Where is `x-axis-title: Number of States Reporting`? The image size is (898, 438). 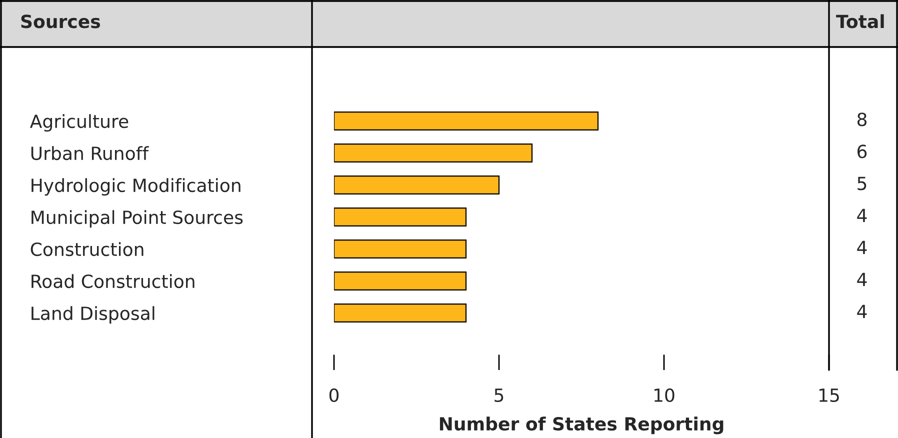 x-axis-title: Number of States Reporting is located at coordinates (582, 425).